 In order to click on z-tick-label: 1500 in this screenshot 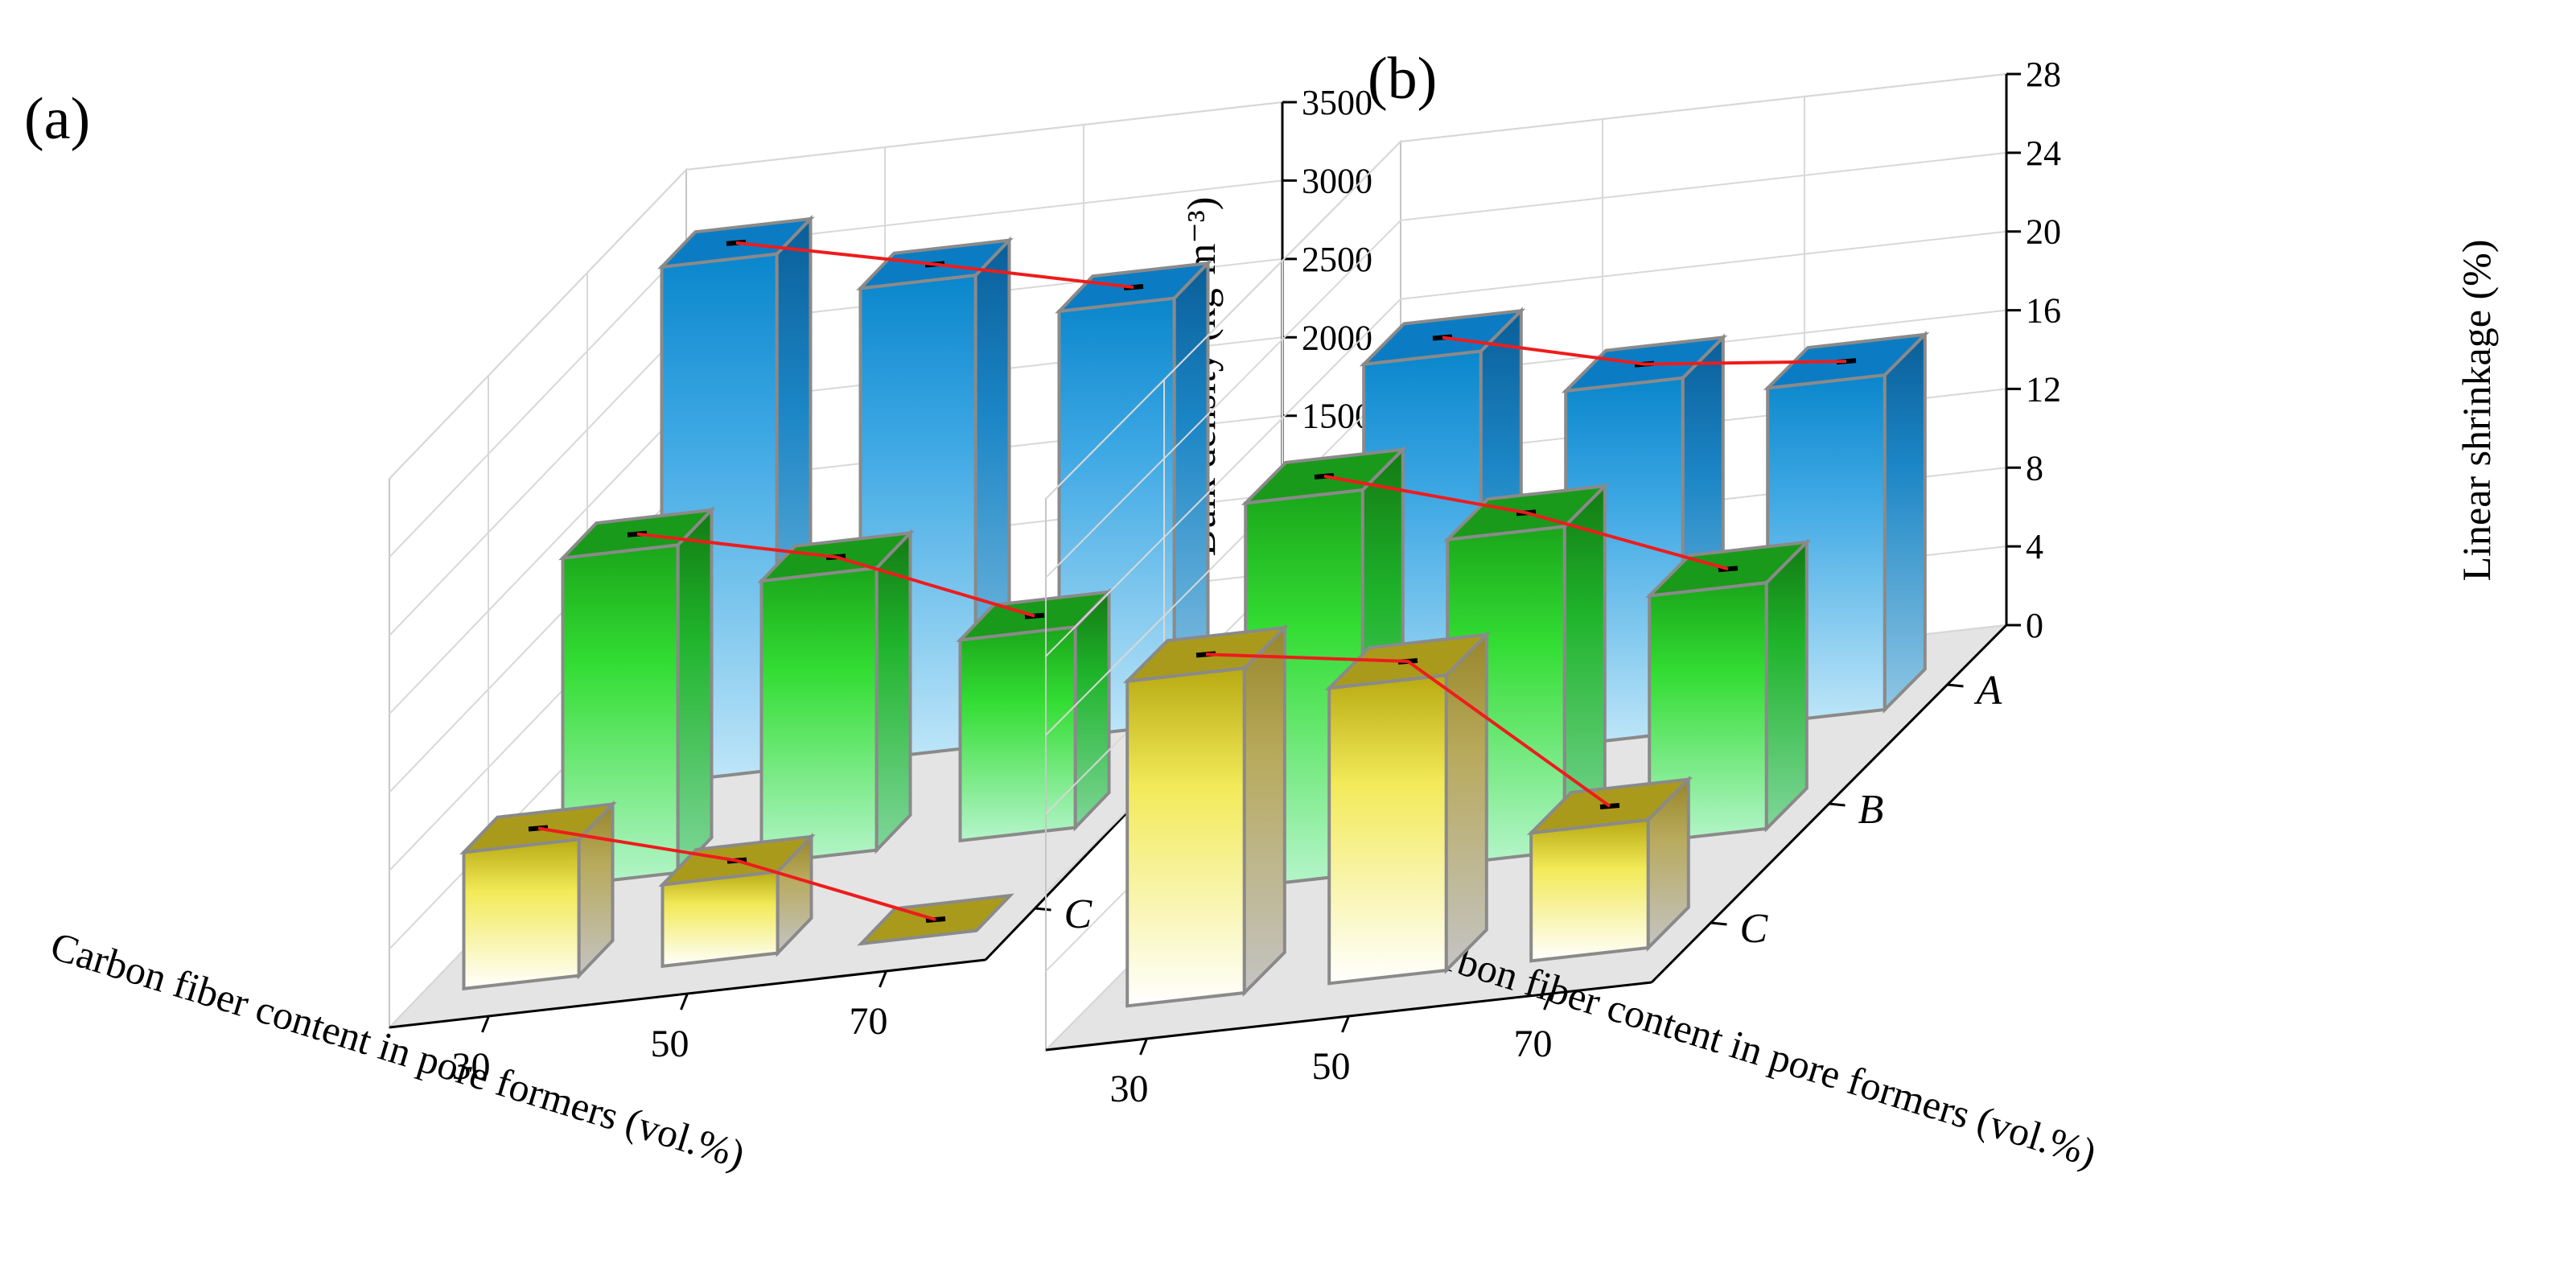, I will do `click(1337, 417)`.